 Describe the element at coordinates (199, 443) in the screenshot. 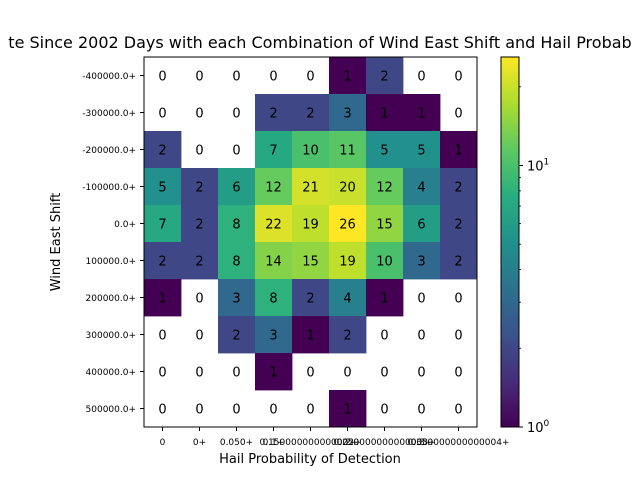

I see `x-tick-label: 0+` at that location.